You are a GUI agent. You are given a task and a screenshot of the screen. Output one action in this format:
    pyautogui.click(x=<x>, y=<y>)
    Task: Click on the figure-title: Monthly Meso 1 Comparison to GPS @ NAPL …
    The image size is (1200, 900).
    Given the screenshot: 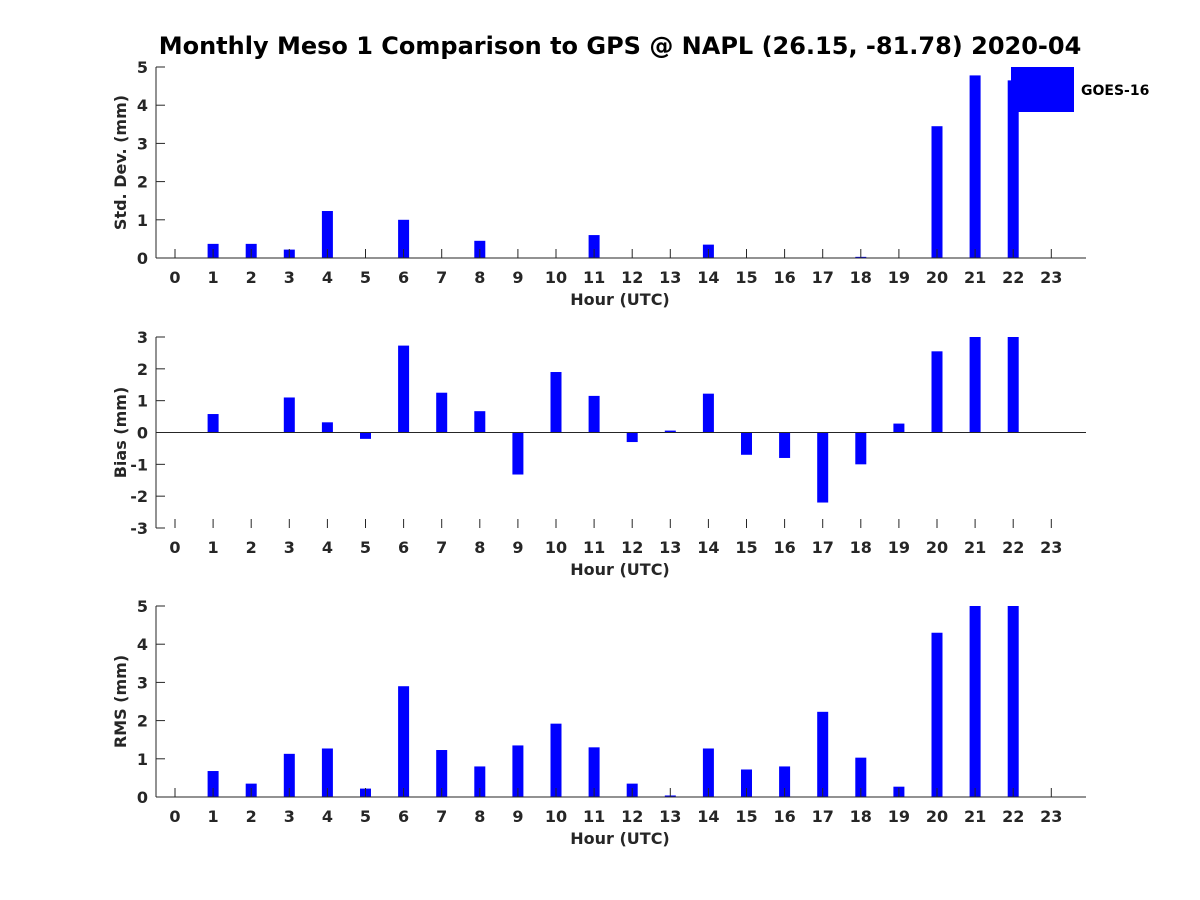 What is the action you would take?
    pyautogui.click(x=620, y=46)
    